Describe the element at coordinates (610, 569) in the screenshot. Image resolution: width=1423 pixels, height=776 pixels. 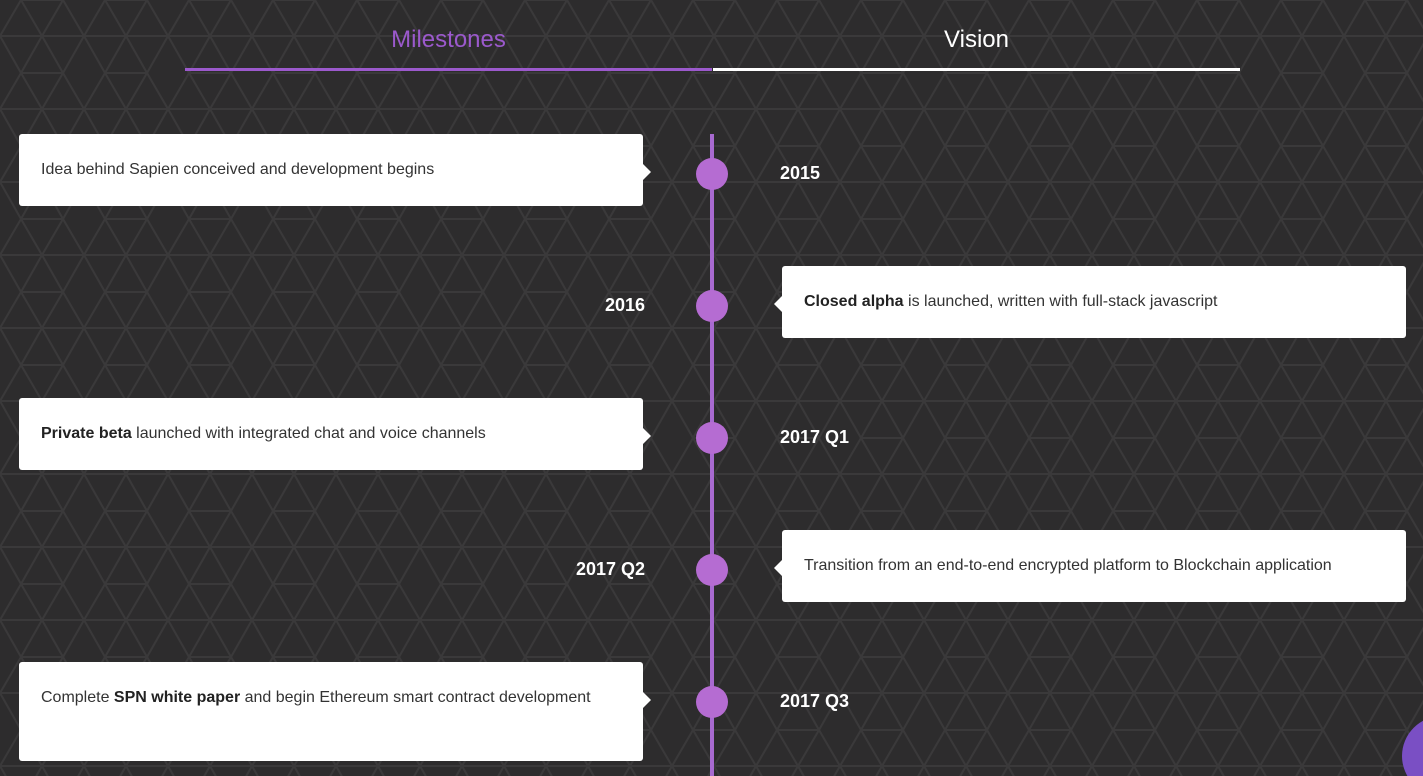
I see `milestone-year-2017-q2: 2017 Q2` at that location.